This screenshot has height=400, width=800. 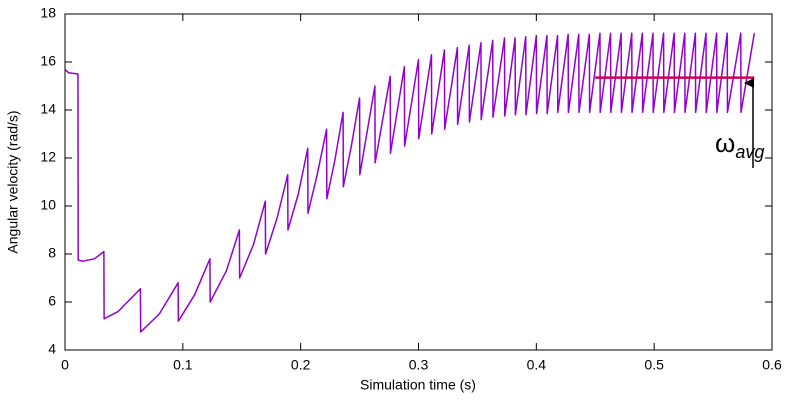 I want to click on x-tick-label: 0.4, so click(x=537, y=365).